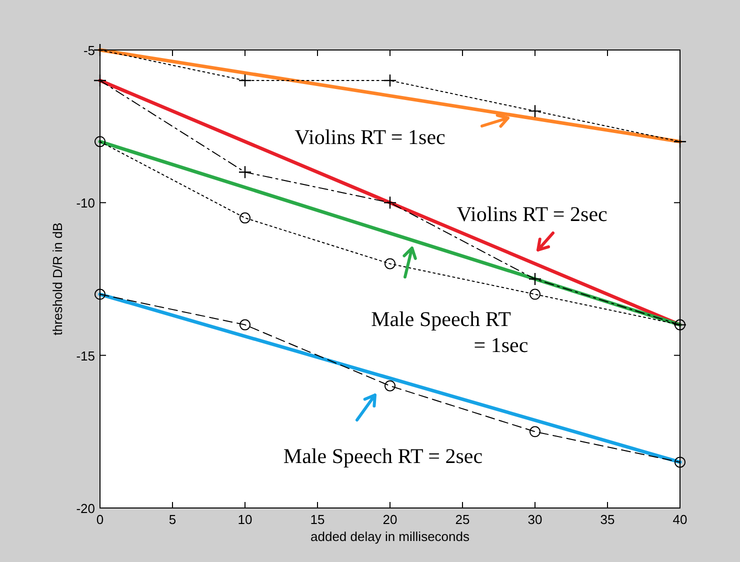 The height and width of the screenshot is (562, 740). I want to click on y-tick-label: -15, so click(85, 356).